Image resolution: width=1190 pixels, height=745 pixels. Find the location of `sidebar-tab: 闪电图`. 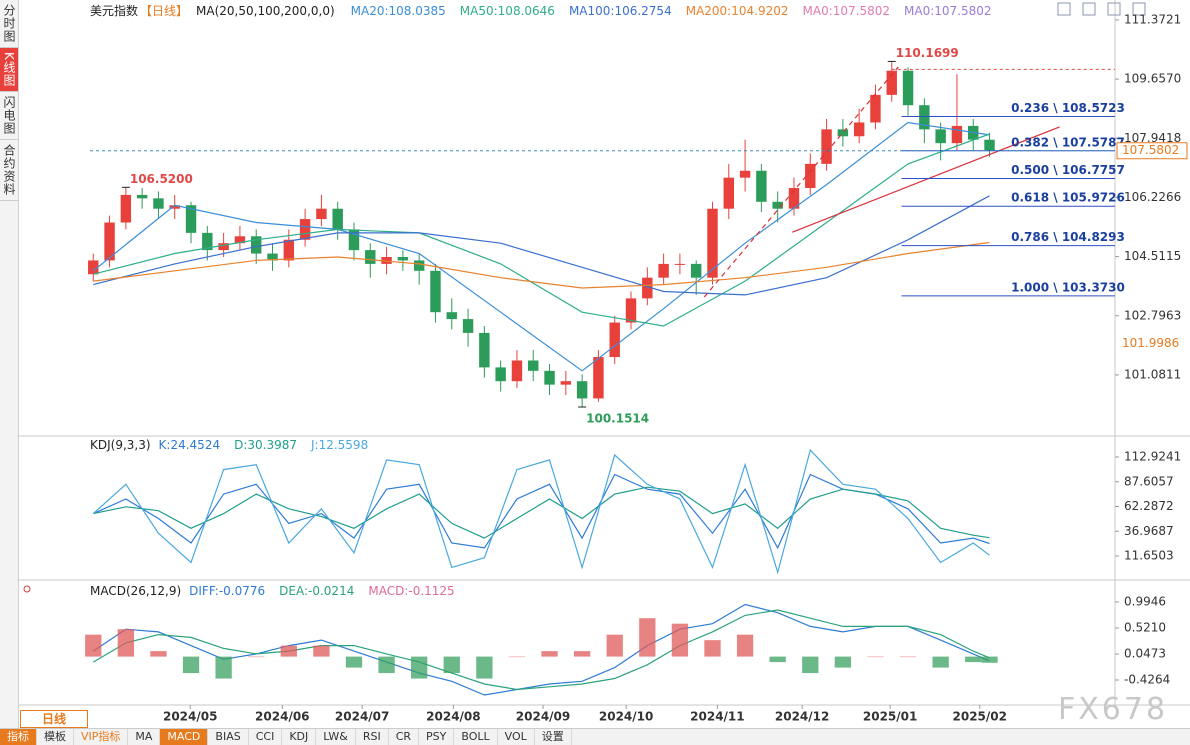

sidebar-tab: 闪电图 is located at coordinates (9, 116).